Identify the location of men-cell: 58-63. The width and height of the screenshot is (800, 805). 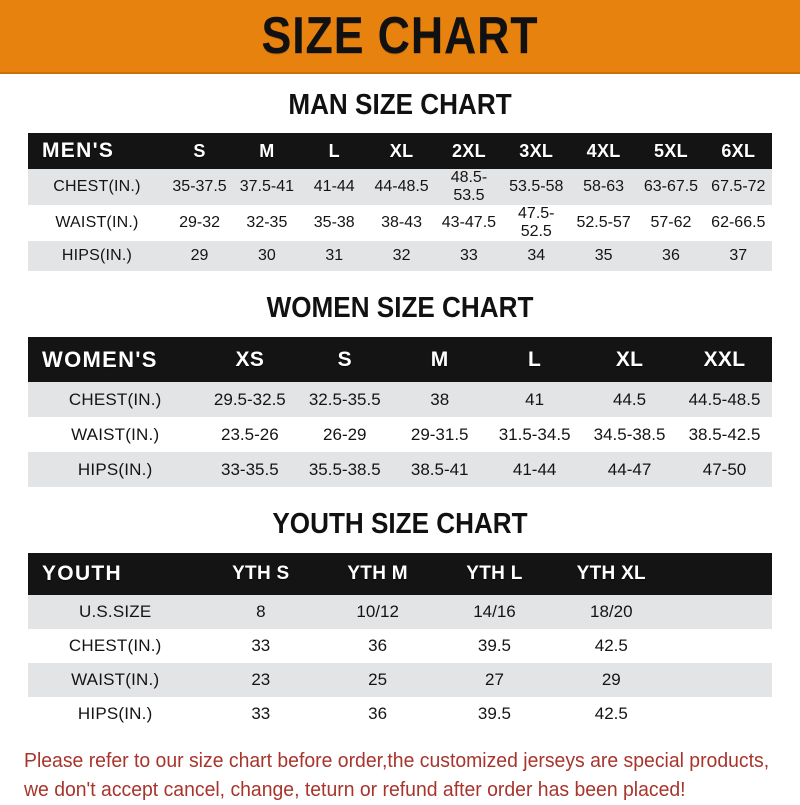
(604, 186).